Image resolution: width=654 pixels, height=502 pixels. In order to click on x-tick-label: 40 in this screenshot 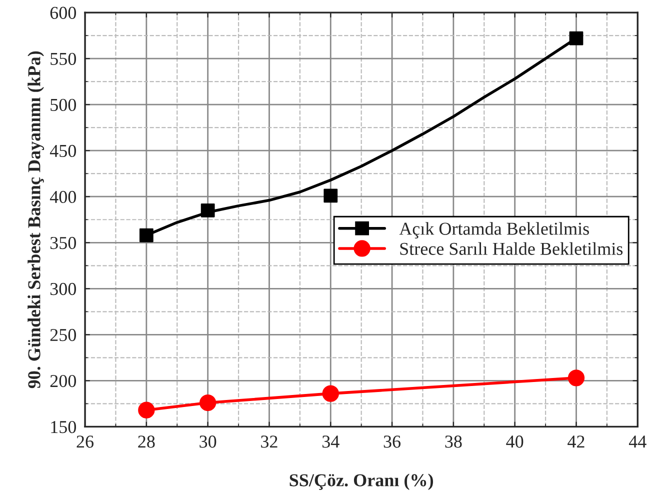, I will do `click(515, 442)`.